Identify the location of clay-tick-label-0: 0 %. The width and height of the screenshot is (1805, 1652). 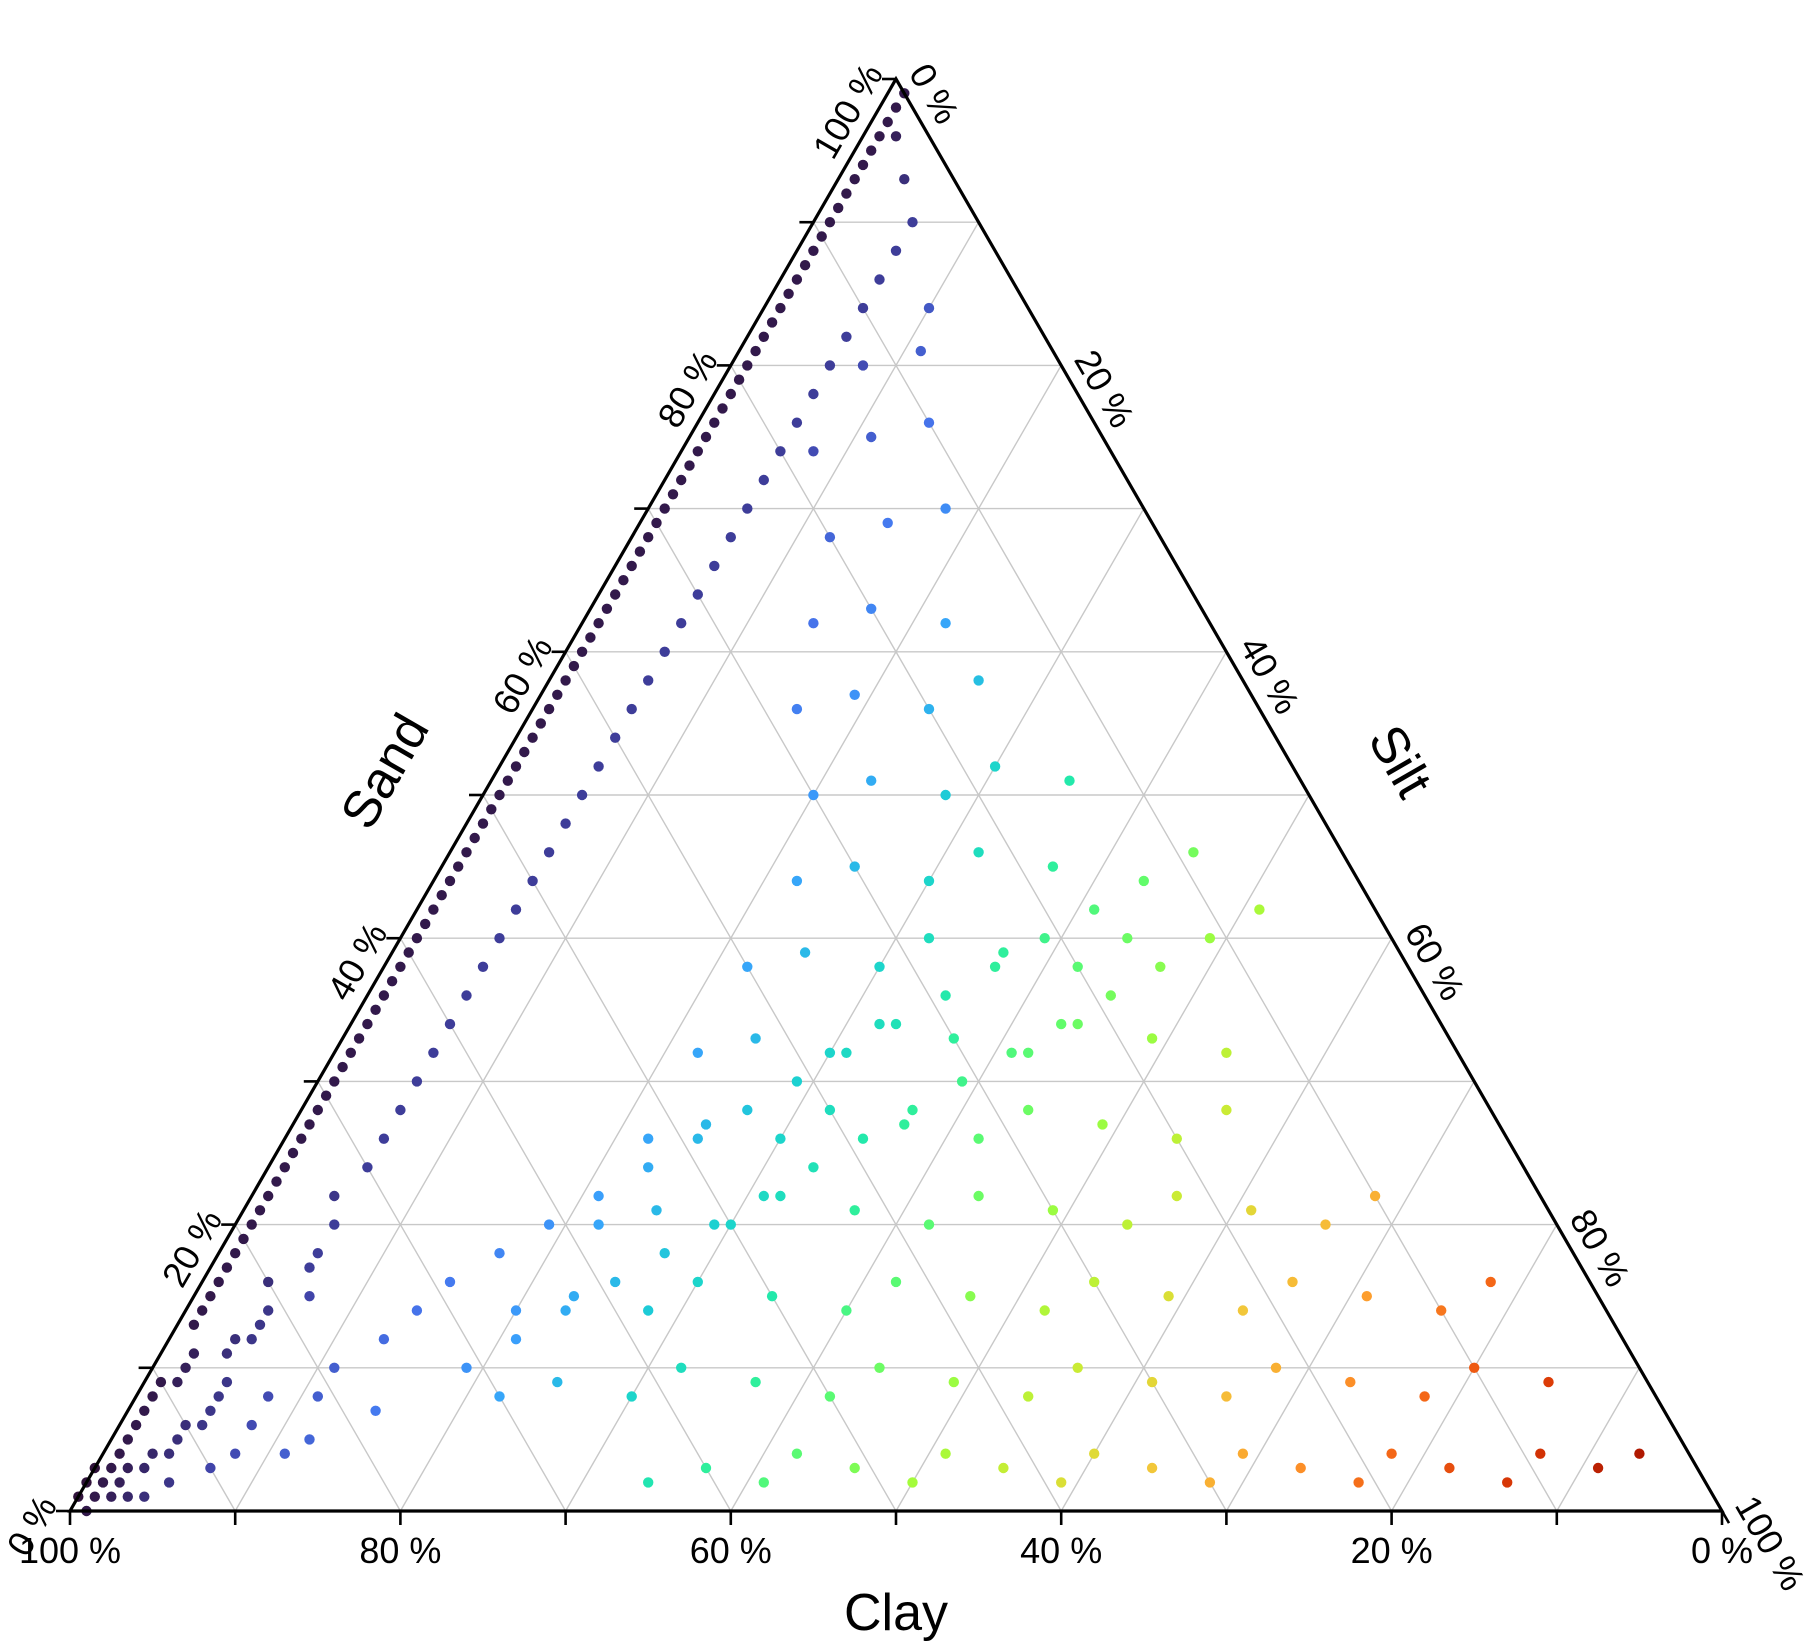
(1722, 1550).